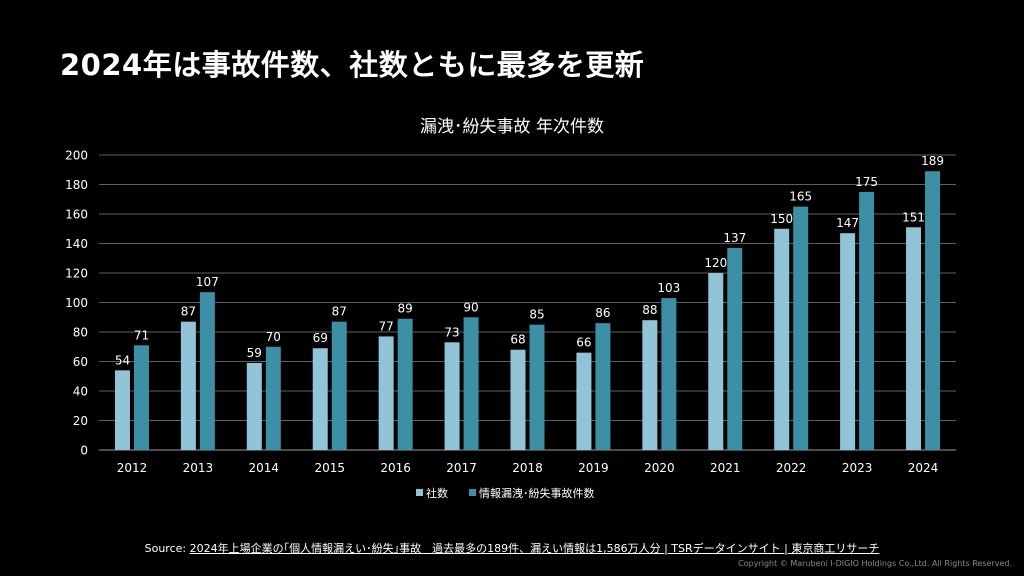 This screenshot has height=576, width=1024. I want to click on data-label: 69, so click(320, 338).